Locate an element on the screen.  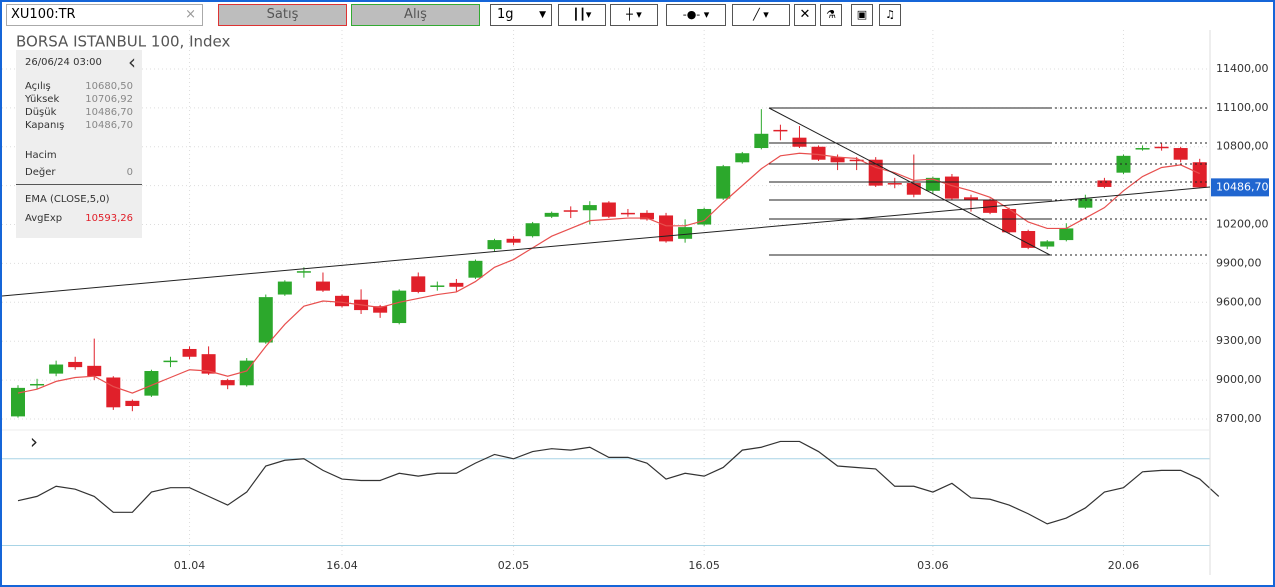
price-marker-label: 10486,70 is located at coordinates (1242, 186).